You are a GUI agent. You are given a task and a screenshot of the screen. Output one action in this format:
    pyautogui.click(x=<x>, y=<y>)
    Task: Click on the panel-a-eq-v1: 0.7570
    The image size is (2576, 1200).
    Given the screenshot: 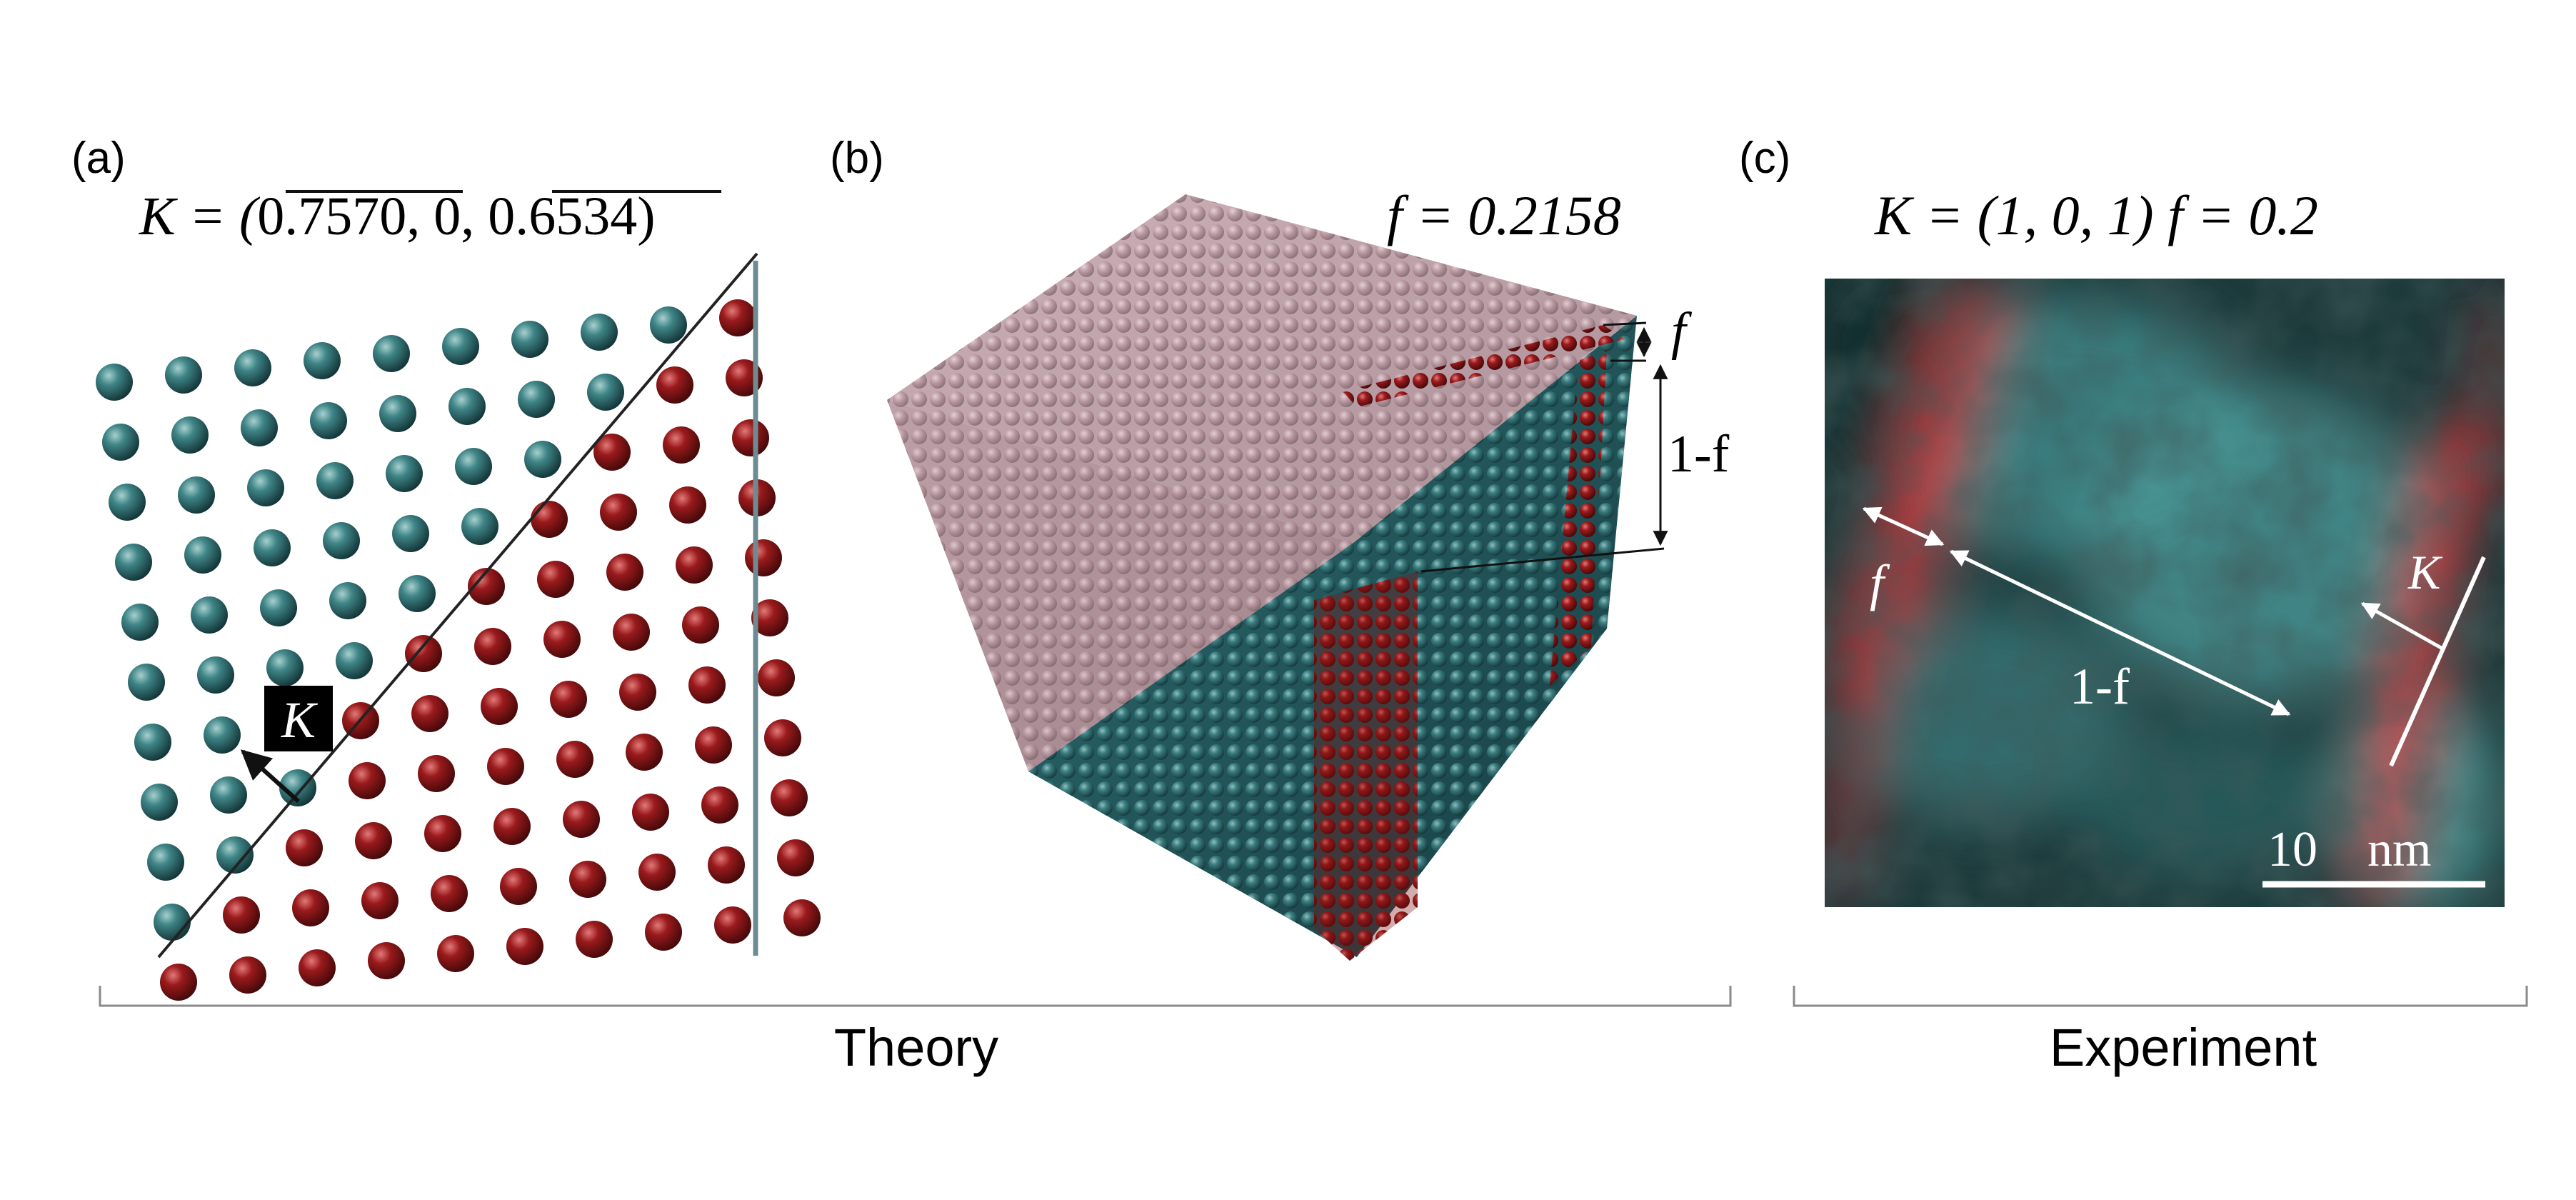 What is the action you would take?
    pyautogui.click(x=331, y=216)
    